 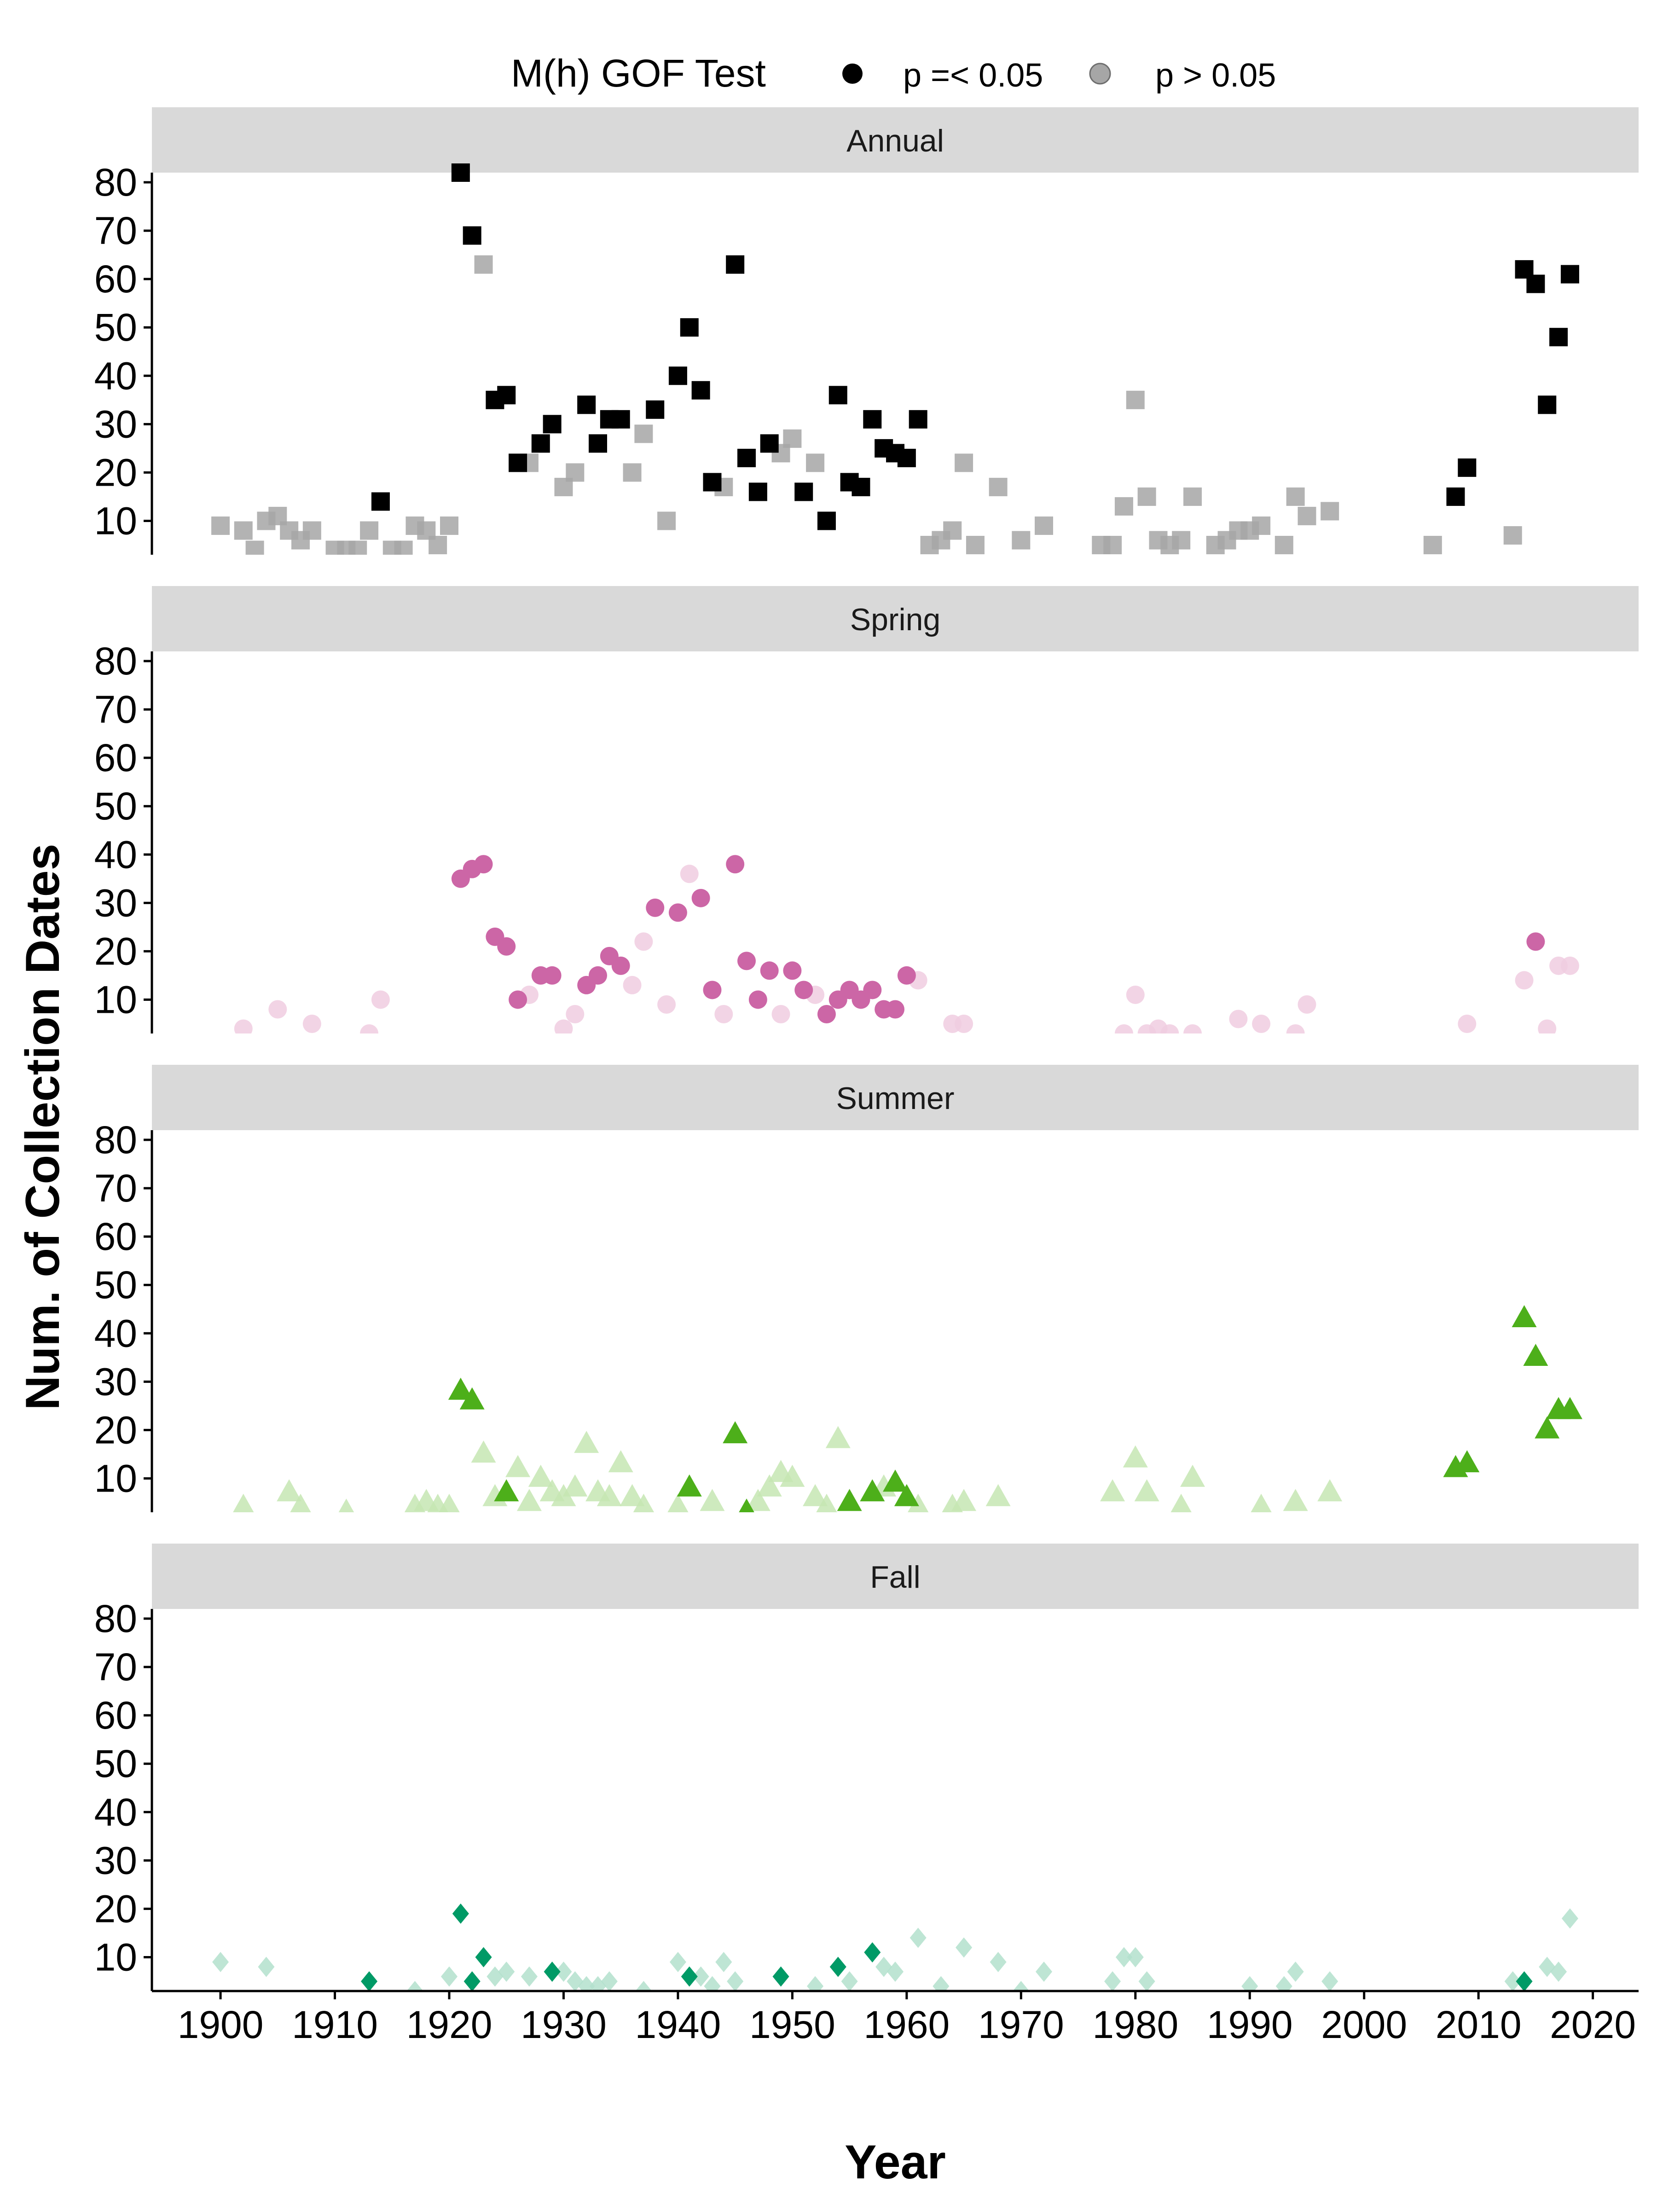 I want to click on legend-key-not-significant, so click(x=1100, y=74).